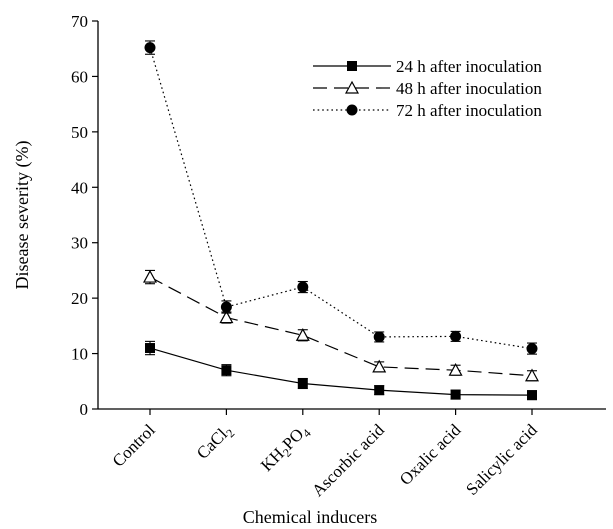 Image resolution: width=613 pixels, height=529 pixels. I want to click on y-ticks: 0 10 20 30 40 50 60 70, so click(84, 215).